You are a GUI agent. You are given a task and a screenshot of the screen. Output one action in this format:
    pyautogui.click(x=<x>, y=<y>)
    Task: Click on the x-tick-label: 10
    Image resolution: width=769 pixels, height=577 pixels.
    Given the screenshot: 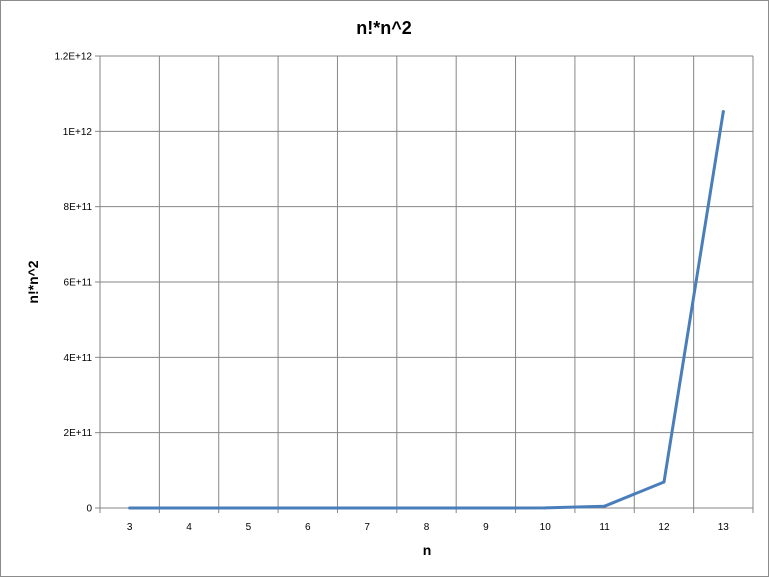 What is the action you would take?
    pyautogui.click(x=546, y=527)
    